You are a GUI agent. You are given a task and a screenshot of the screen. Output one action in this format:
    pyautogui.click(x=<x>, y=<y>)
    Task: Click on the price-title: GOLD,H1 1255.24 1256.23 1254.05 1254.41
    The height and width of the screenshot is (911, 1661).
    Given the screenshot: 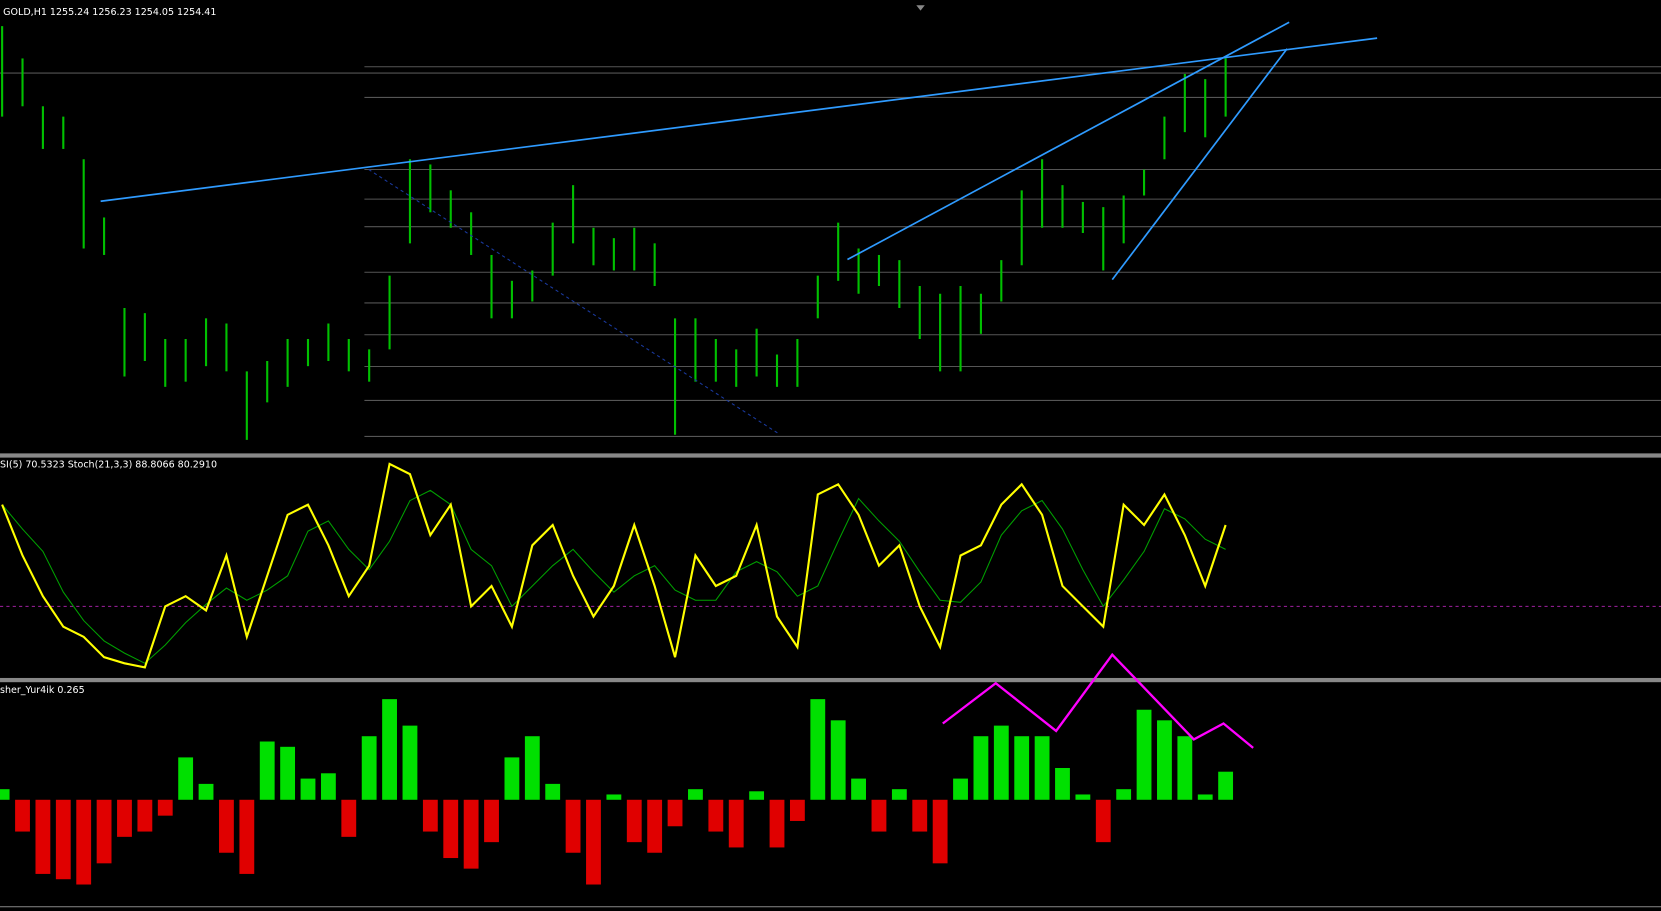 What is the action you would take?
    pyautogui.click(x=109, y=12)
    